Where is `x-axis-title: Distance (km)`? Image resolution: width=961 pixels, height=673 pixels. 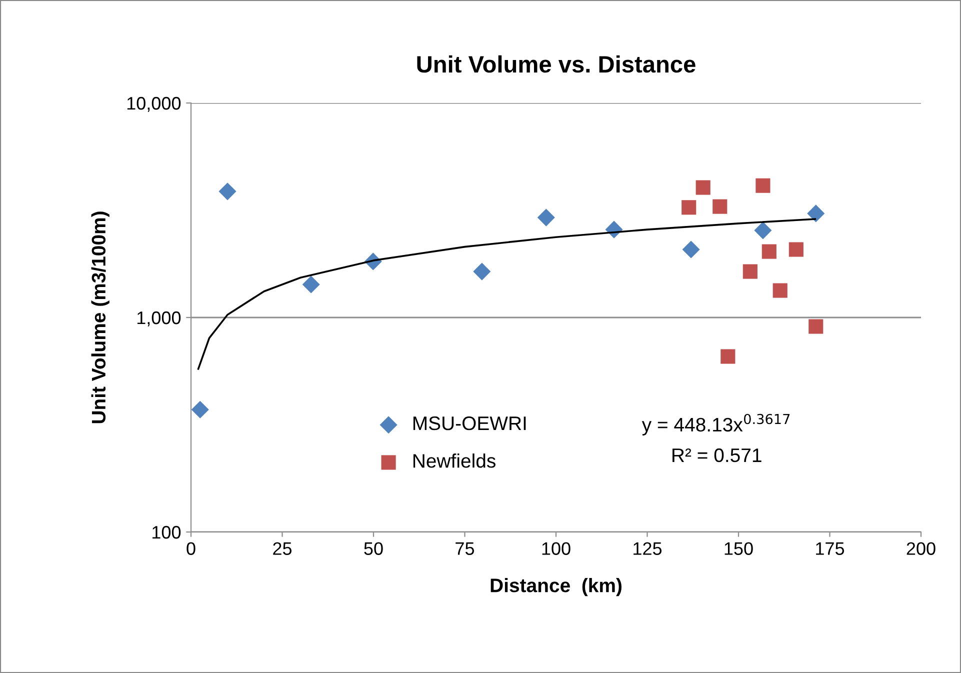 x-axis-title: Distance (km) is located at coordinates (556, 587).